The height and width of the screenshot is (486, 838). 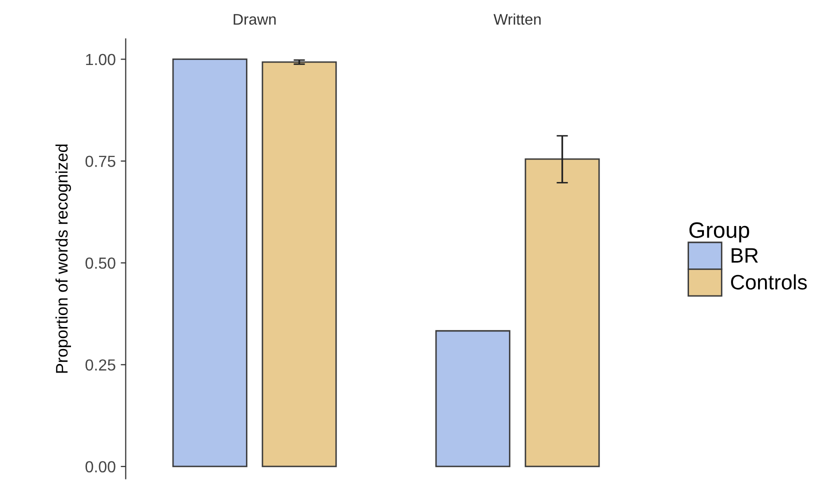 What do you see at coordinates (101, 60) in the screenshot?
I see `y-tick-label: 1.00` at bounding box center [101, 60].